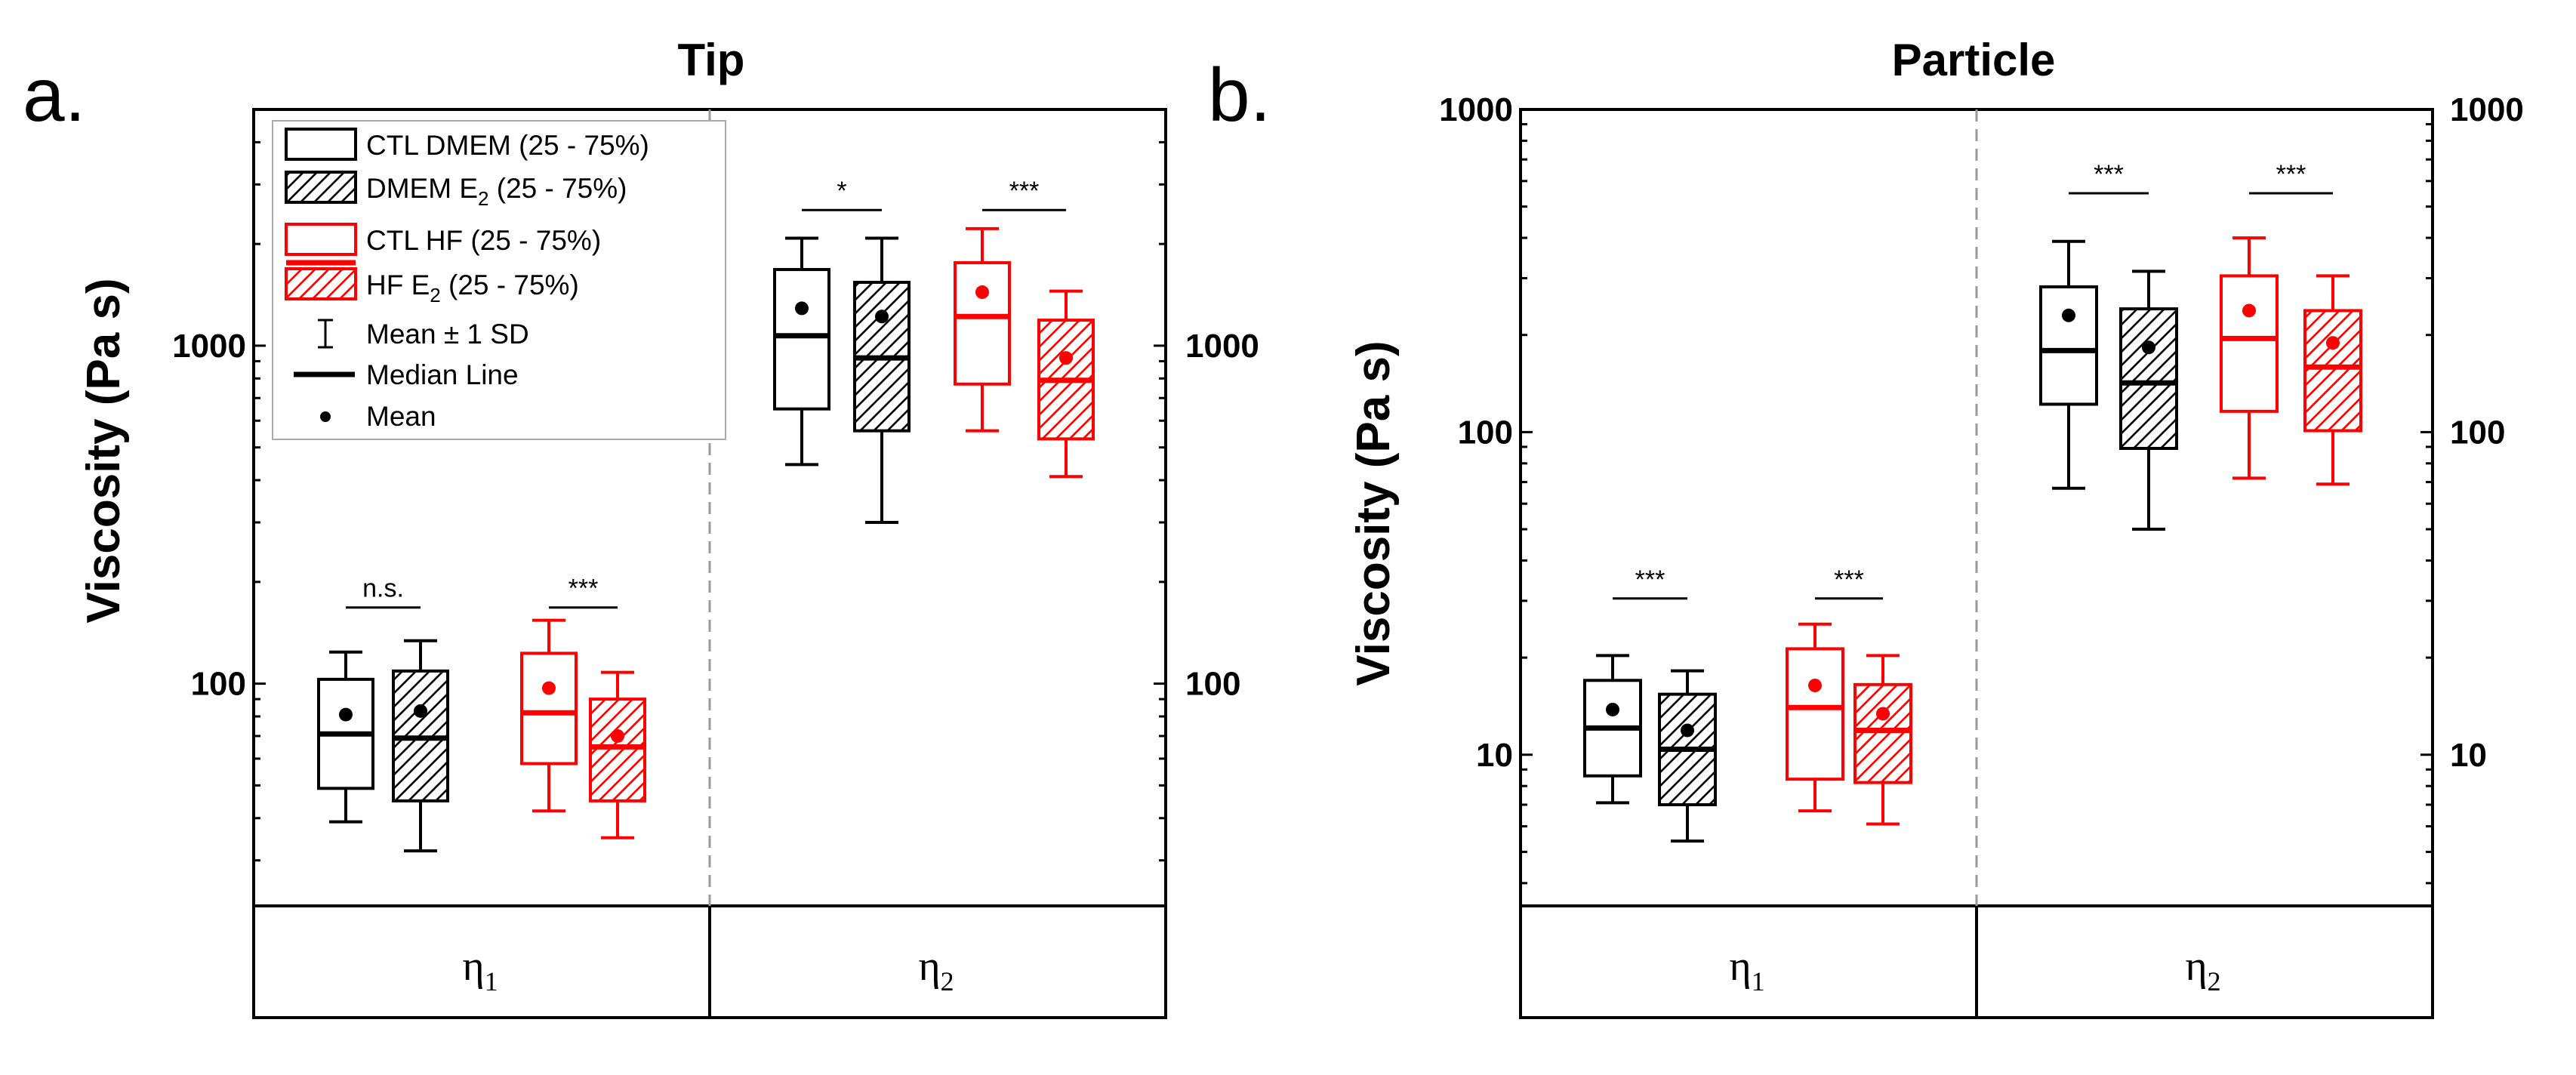  Describe the element at coordinates (1239, 95) in the screenshot. I see `panel-b-label: b.` at that location.